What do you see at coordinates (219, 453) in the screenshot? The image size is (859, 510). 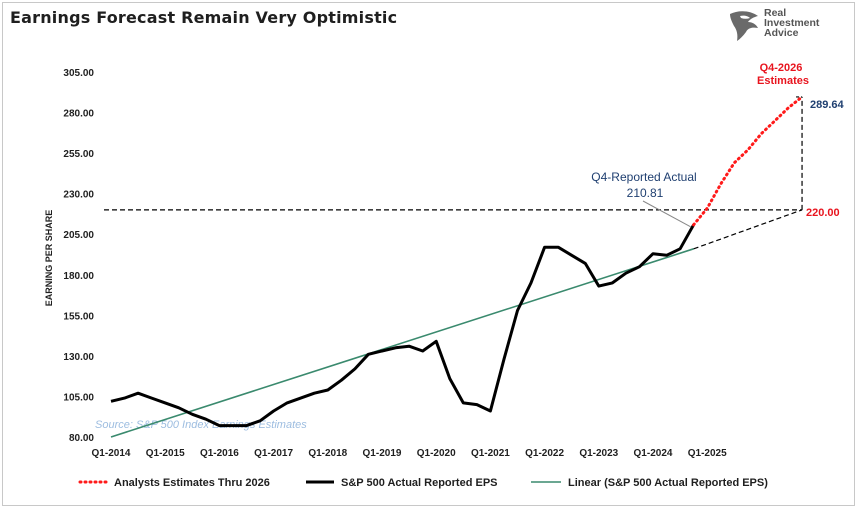 I see `x-tick-label: Q1-2016` at bounding box center [219, 453].